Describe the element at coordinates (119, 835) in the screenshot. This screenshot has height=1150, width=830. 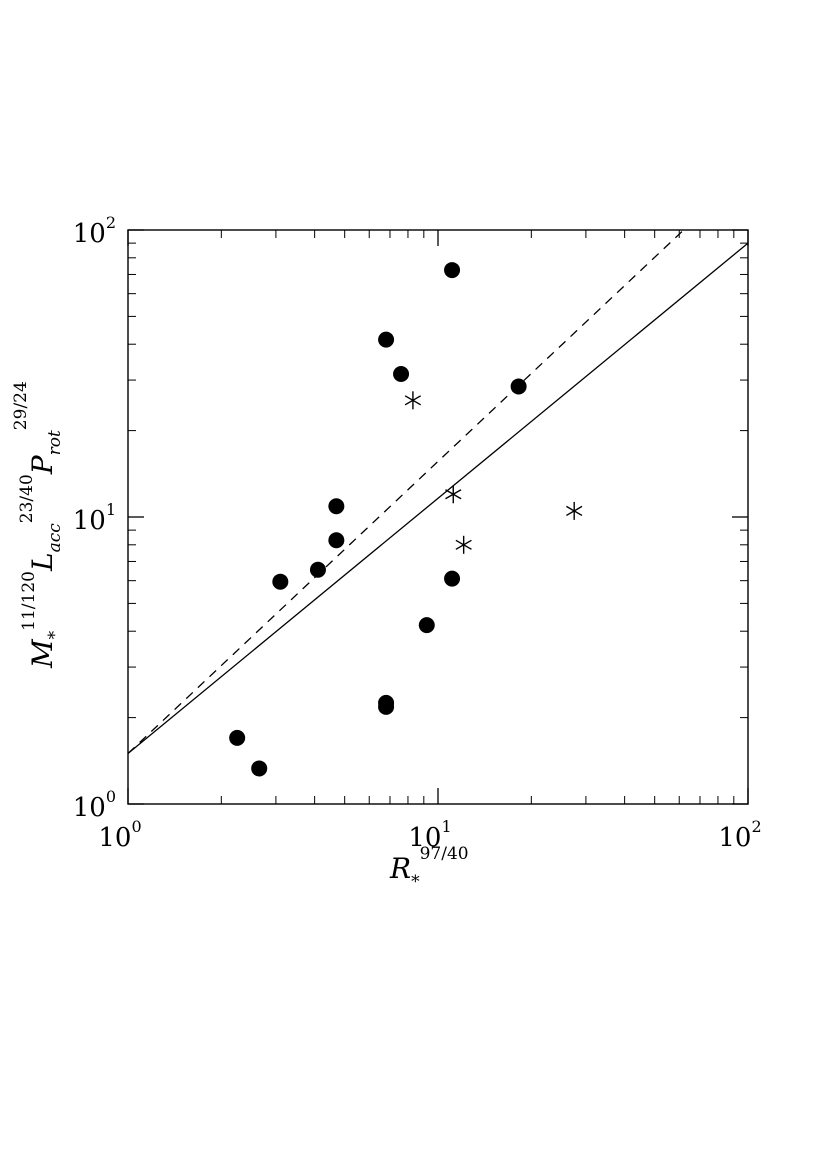
I see `x-tick-label: 10⁰` at that location.